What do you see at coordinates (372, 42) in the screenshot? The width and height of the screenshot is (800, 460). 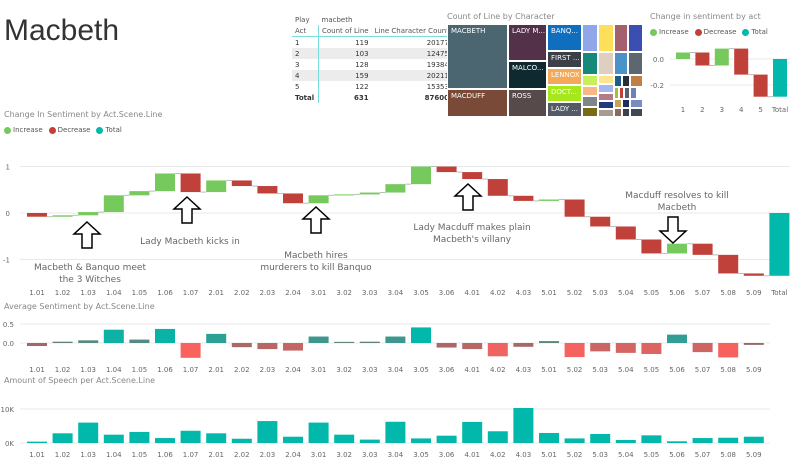 I see `table-row: 1 119 20177` at bounding box center [372, 42].